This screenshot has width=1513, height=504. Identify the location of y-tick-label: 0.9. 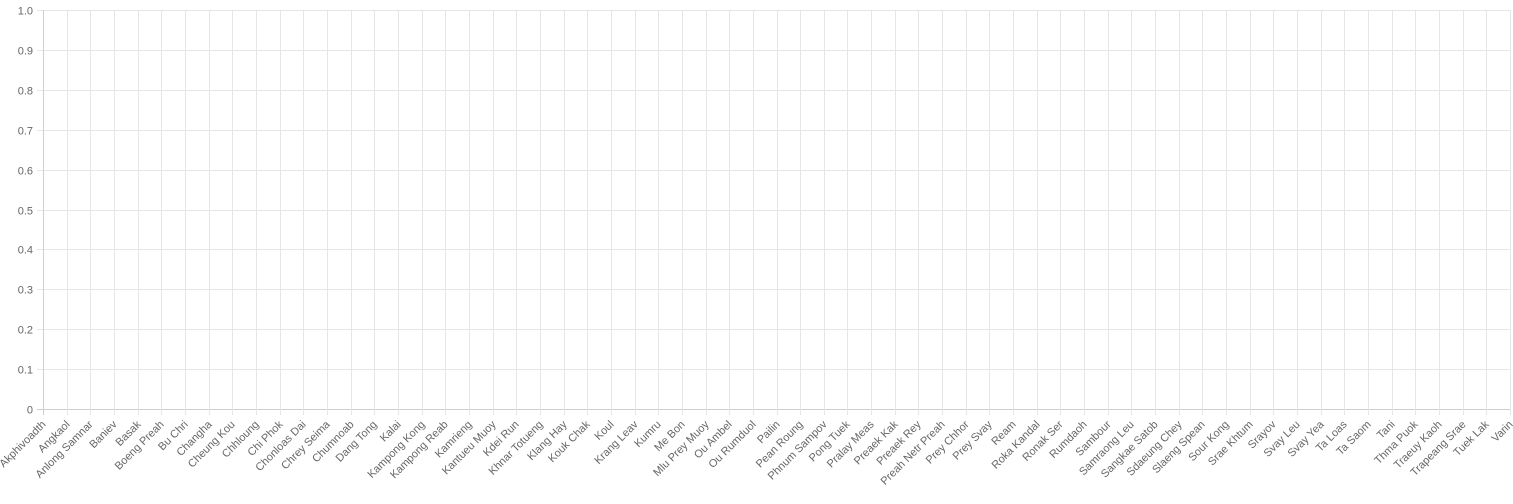
(25, 52).